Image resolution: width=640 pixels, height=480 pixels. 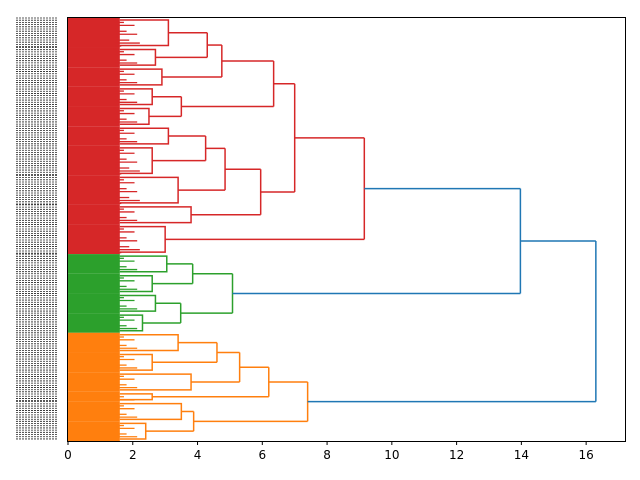 I want to click on leaf-region, so click(x=104, y=229).